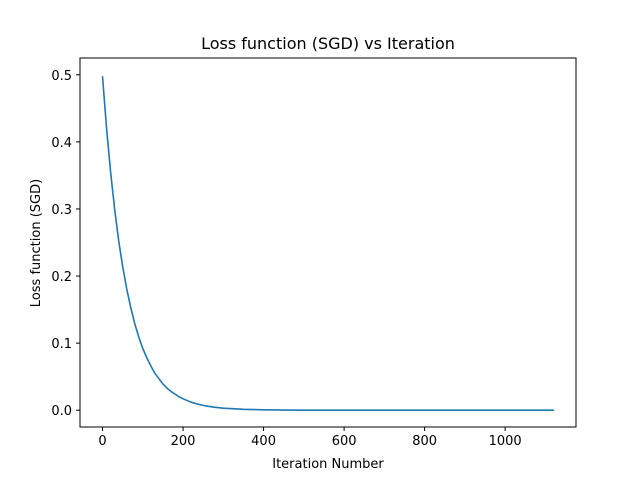  What do you see at coordinates (61, 210) in the screenshot?
I see `y-tick-label: 0.3` at bounding box center [61, 210].